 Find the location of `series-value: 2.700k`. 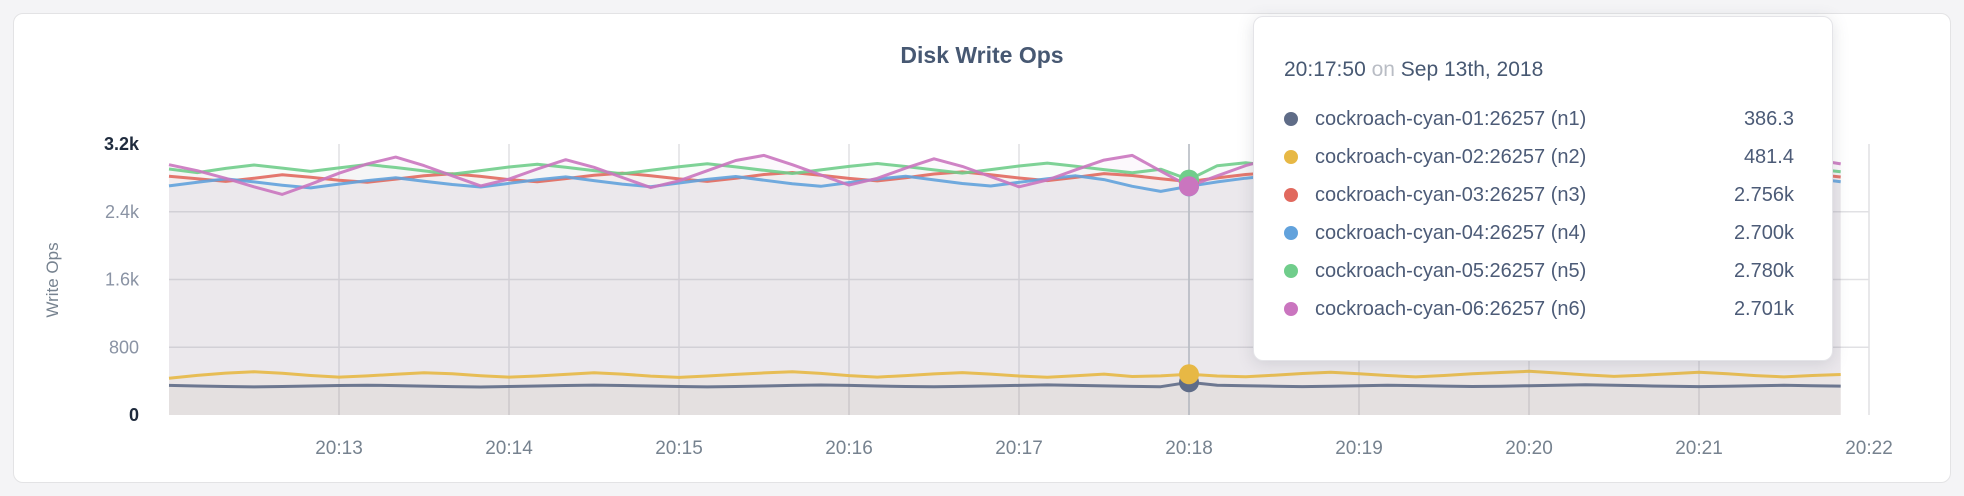

series-value: 2.700k is located at coordinates (1763, 232).